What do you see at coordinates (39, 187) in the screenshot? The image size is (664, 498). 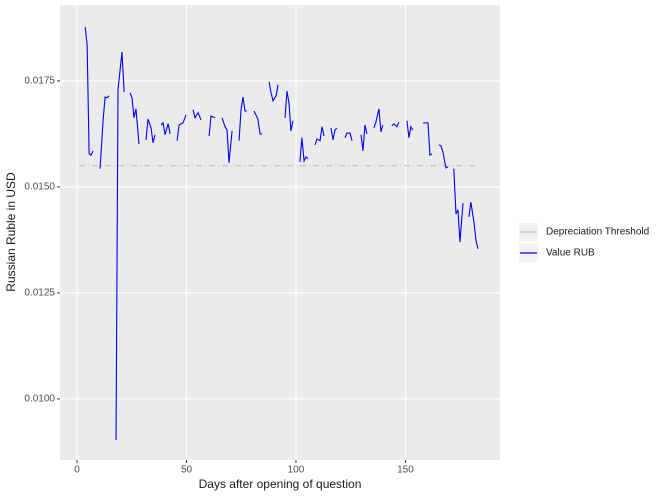 I see `y-tick-label: 0.0150` at bounding box center [39, 187].